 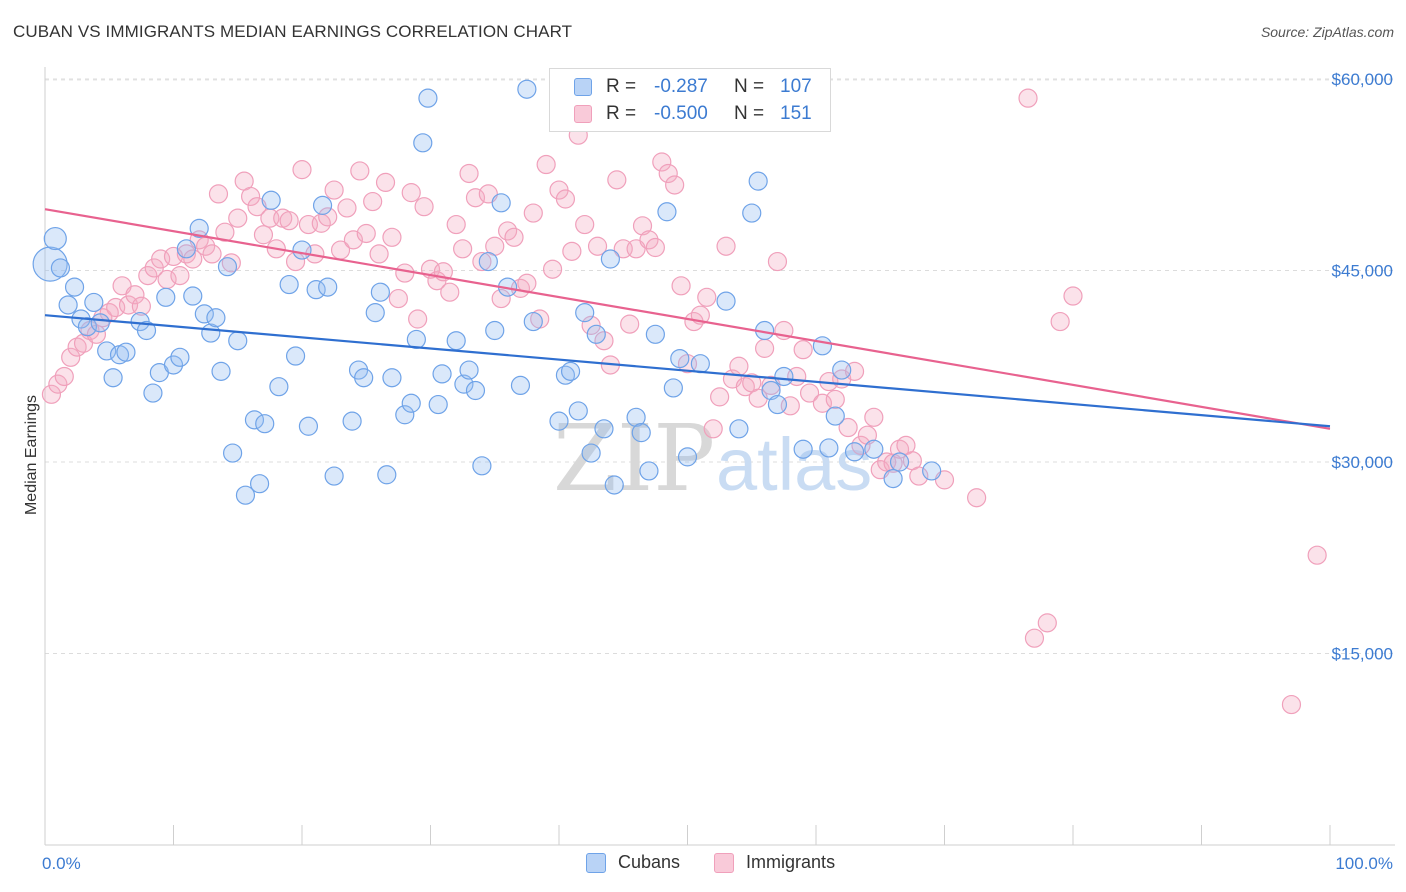 What do you see at coordinates (634, 458) in the screenshot?
I see `watermark-zip: ZIP` at bounding box center [634, 458].